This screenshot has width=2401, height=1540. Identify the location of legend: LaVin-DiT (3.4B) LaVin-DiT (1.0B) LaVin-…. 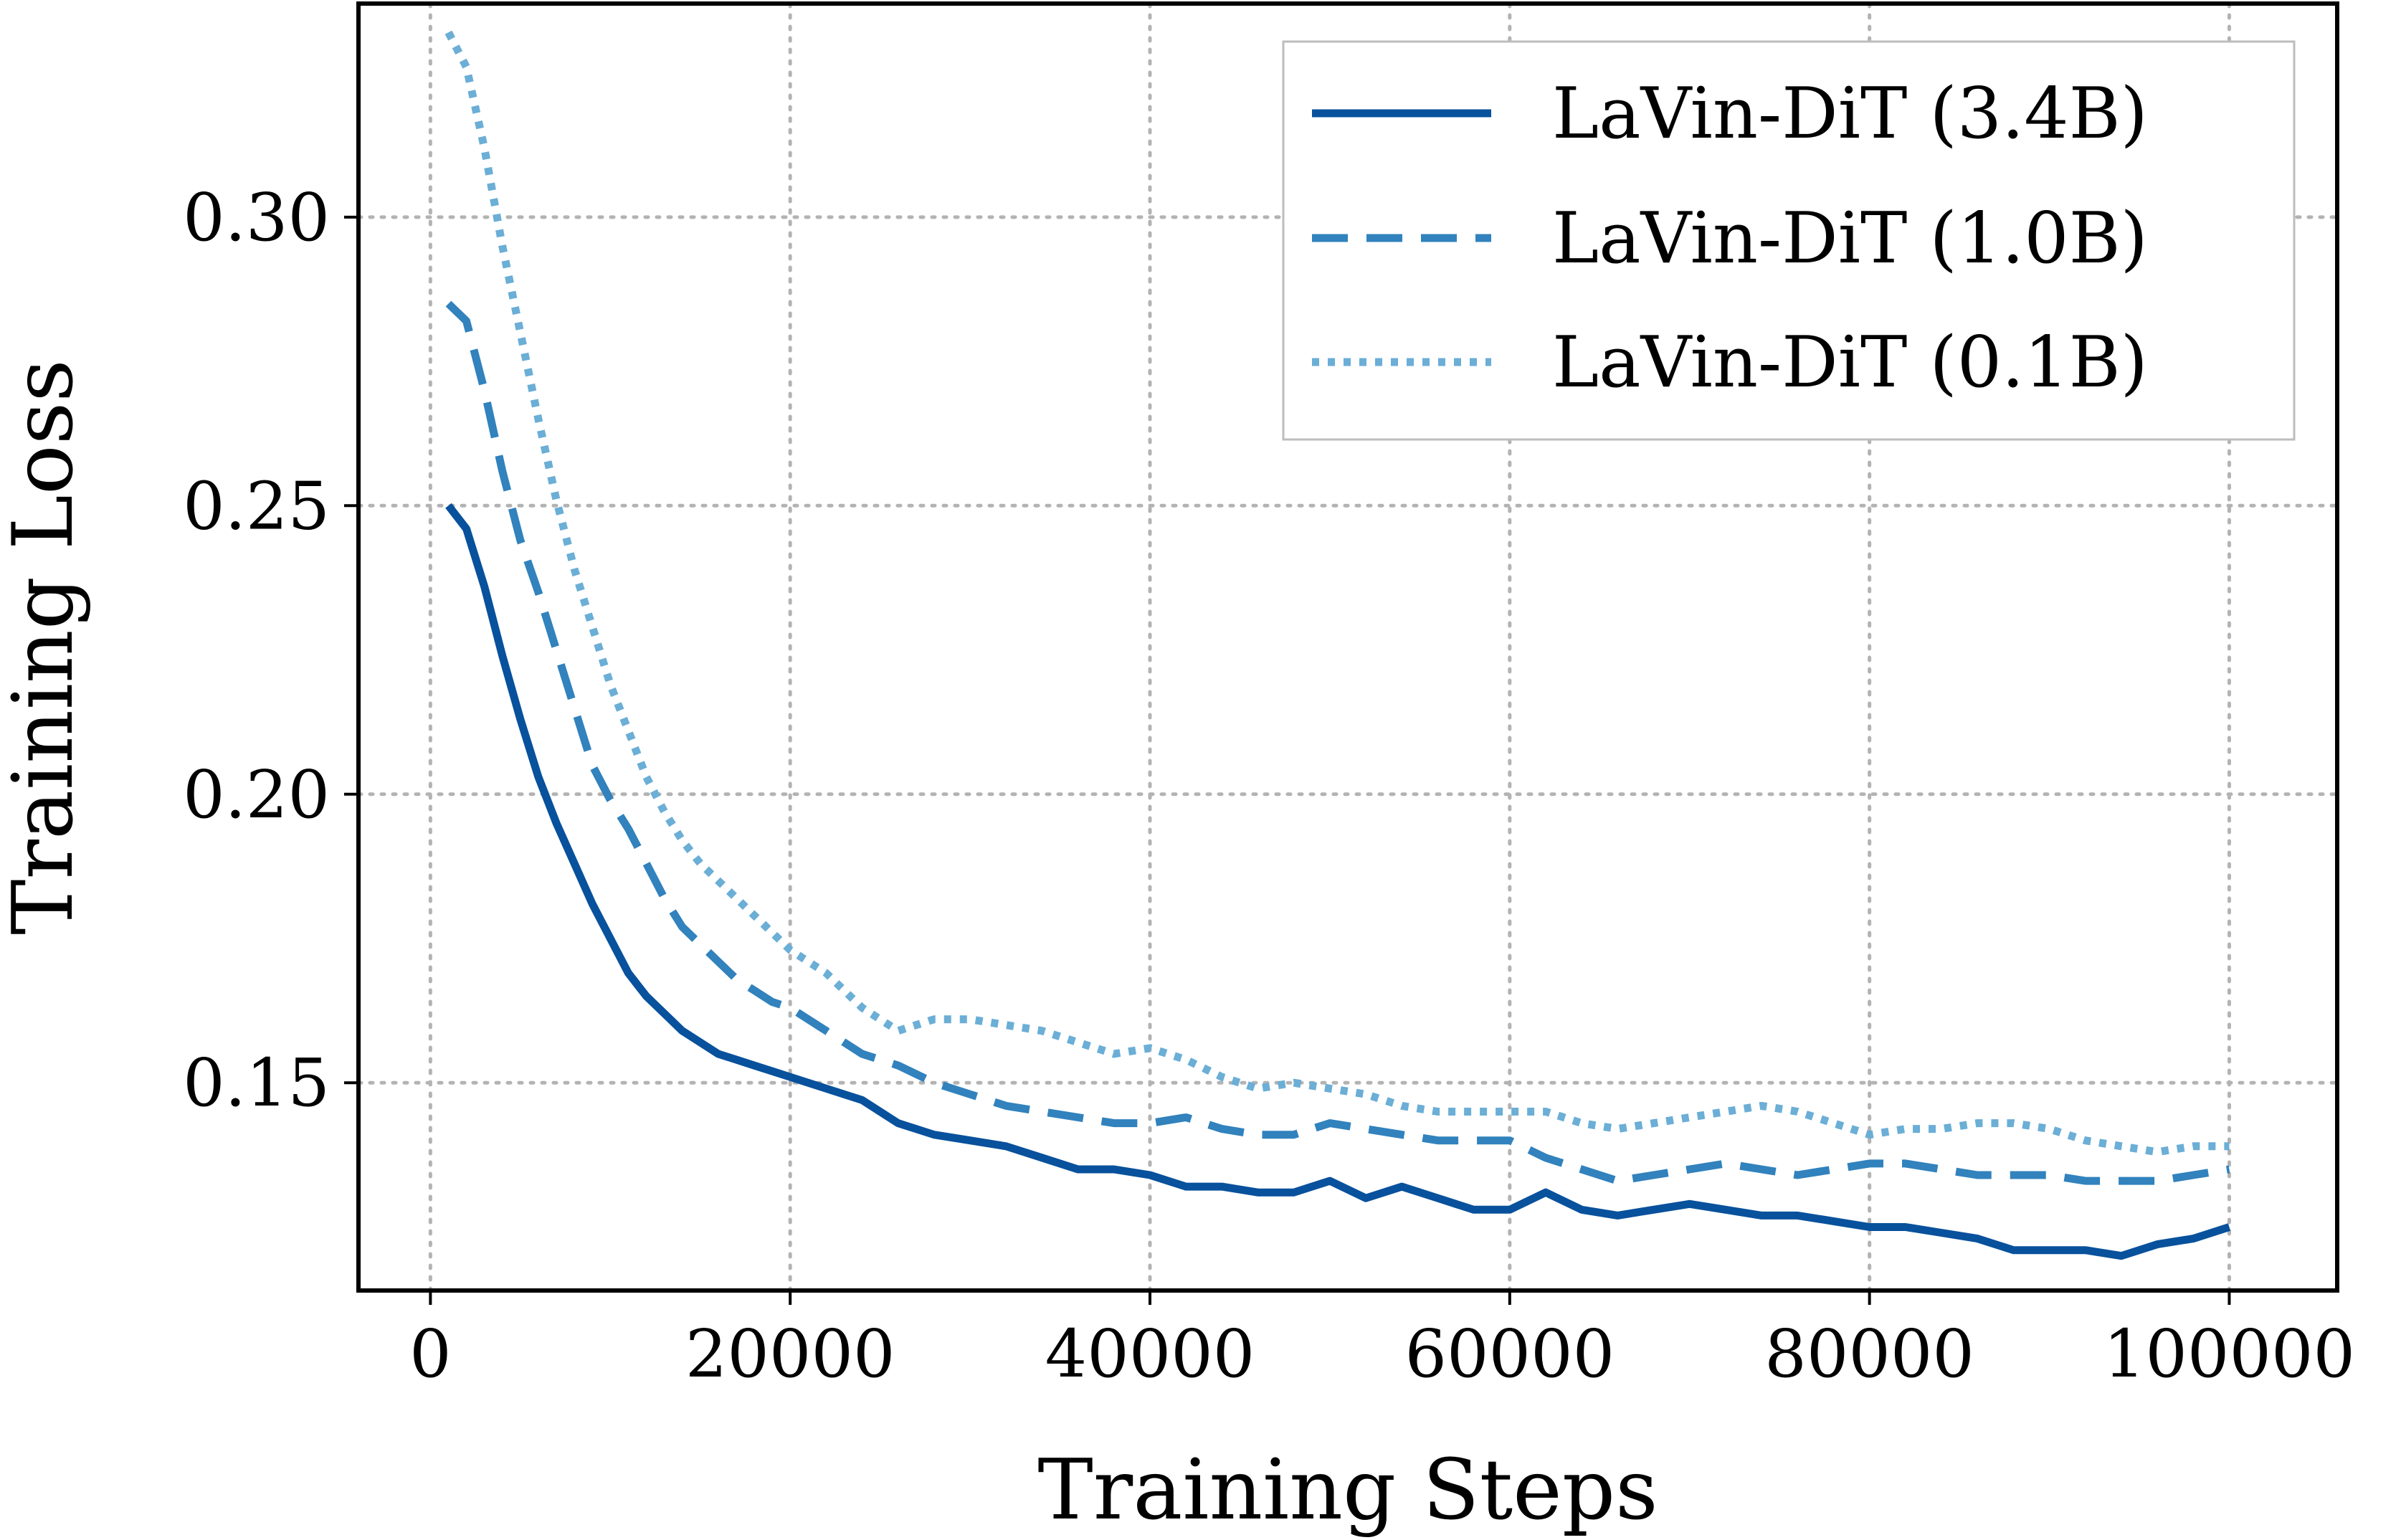
(1789, 240).